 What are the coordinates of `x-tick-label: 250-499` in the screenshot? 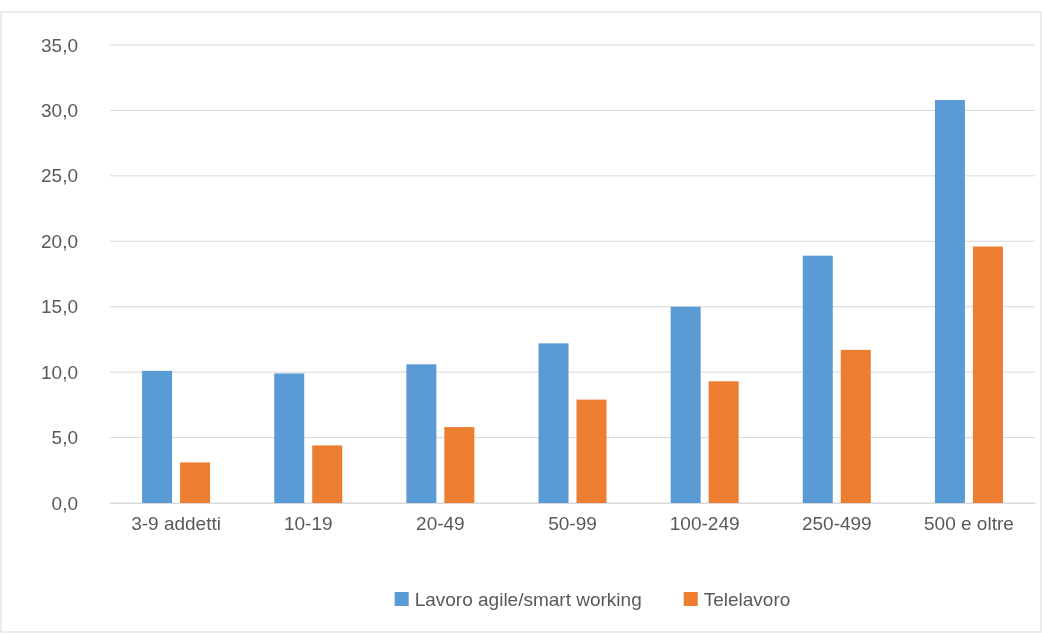 It's located at (836, 524).